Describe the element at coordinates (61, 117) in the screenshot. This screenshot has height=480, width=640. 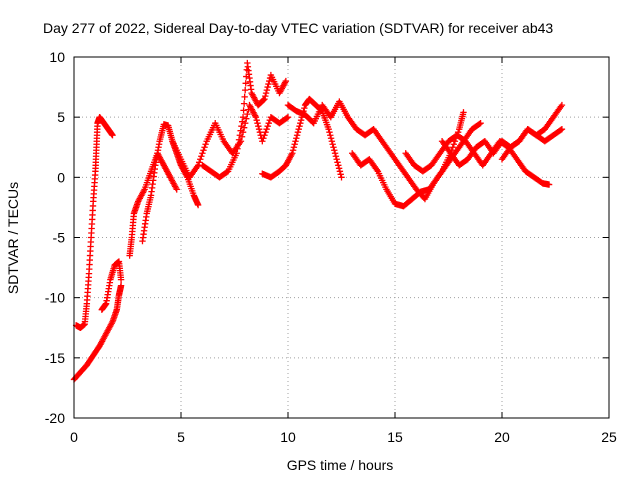
I see `y-tick-label: 5` at that location.